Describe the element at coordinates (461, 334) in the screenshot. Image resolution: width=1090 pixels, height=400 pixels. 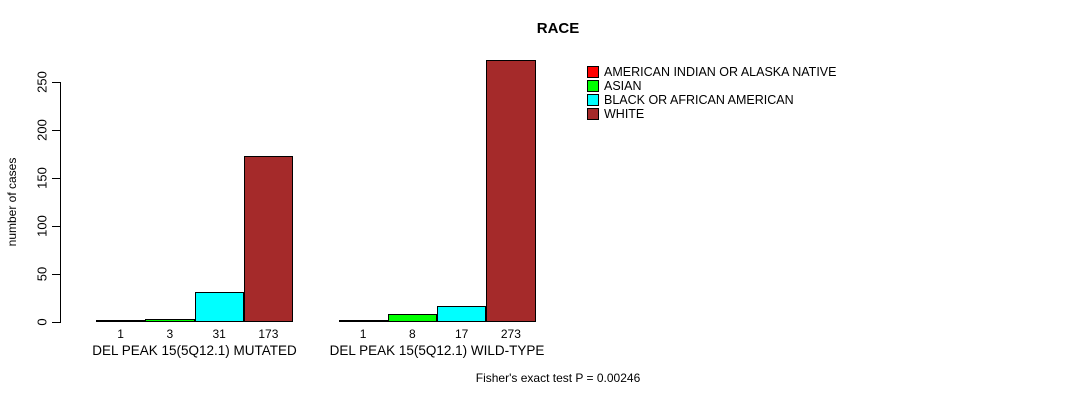
I see `bar-value-label: 17` at that location.